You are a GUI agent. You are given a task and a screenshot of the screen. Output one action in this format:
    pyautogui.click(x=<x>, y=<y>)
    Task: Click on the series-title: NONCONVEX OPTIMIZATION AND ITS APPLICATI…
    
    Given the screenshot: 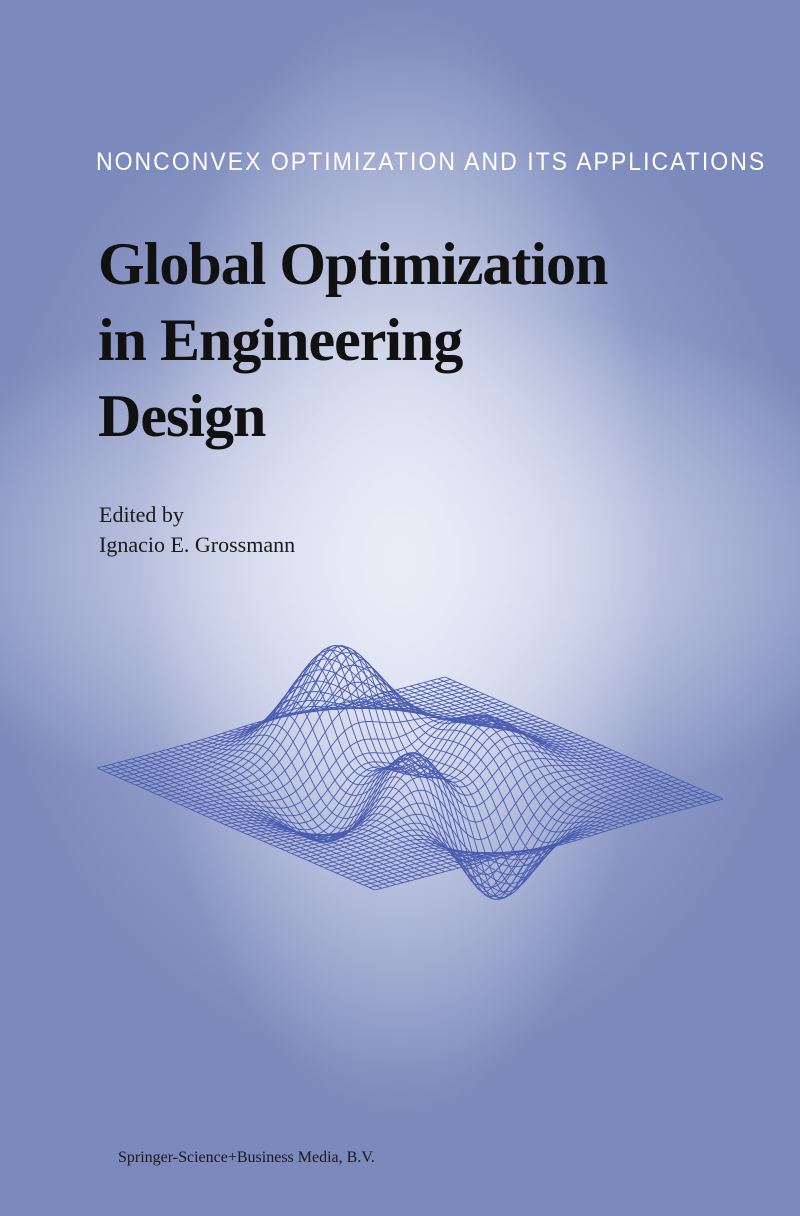 What is the action you would take?
    pyautogui.click(x=431, y=162)
    